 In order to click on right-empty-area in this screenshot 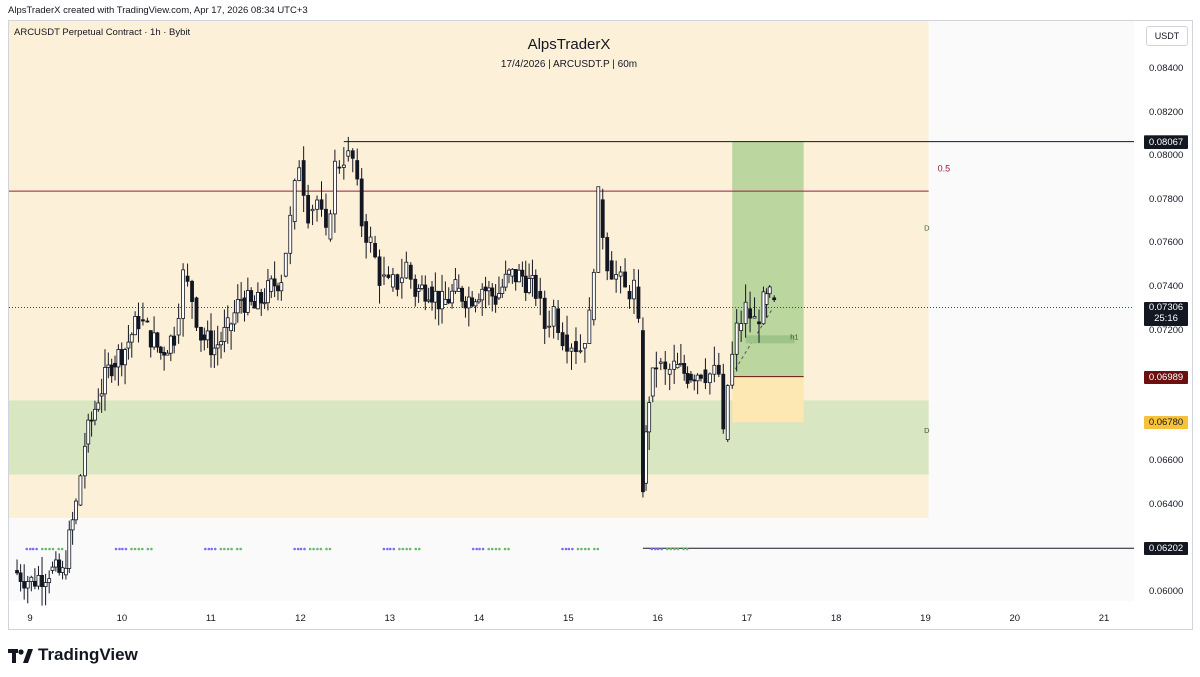, I will do `click(1031, 311)`.